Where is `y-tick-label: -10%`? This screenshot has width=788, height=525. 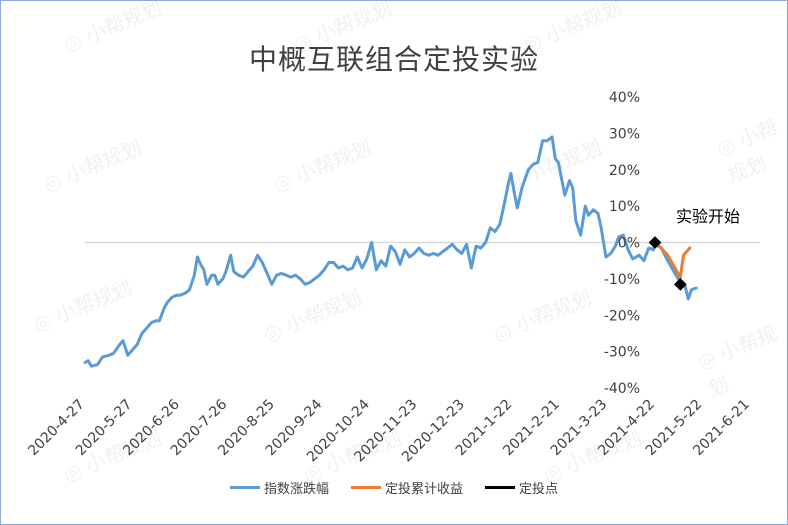
y-tick-label: -10% is located at coordinates (622, 280).